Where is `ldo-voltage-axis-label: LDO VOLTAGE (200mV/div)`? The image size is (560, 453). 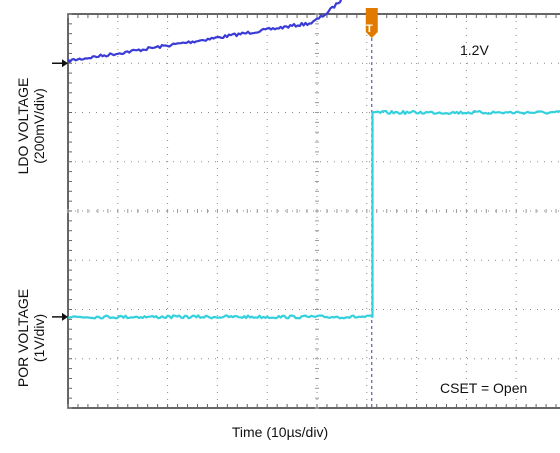 ldo-voltage-axis-label: LDO VOLTAGE (200mV/div) is located at coordinates (33, 126).